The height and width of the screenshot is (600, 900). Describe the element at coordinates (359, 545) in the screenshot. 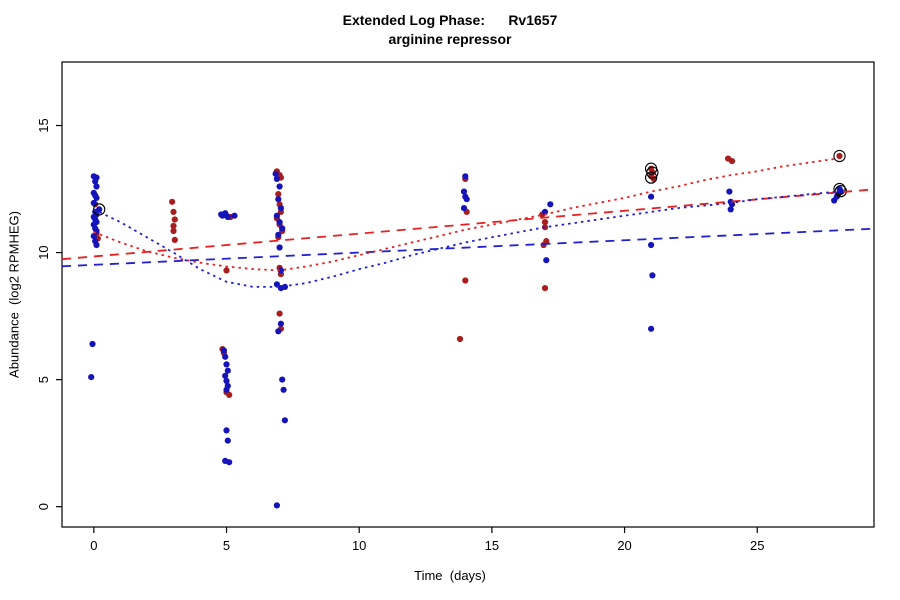

I see `x-tick-label: 10` at that location.